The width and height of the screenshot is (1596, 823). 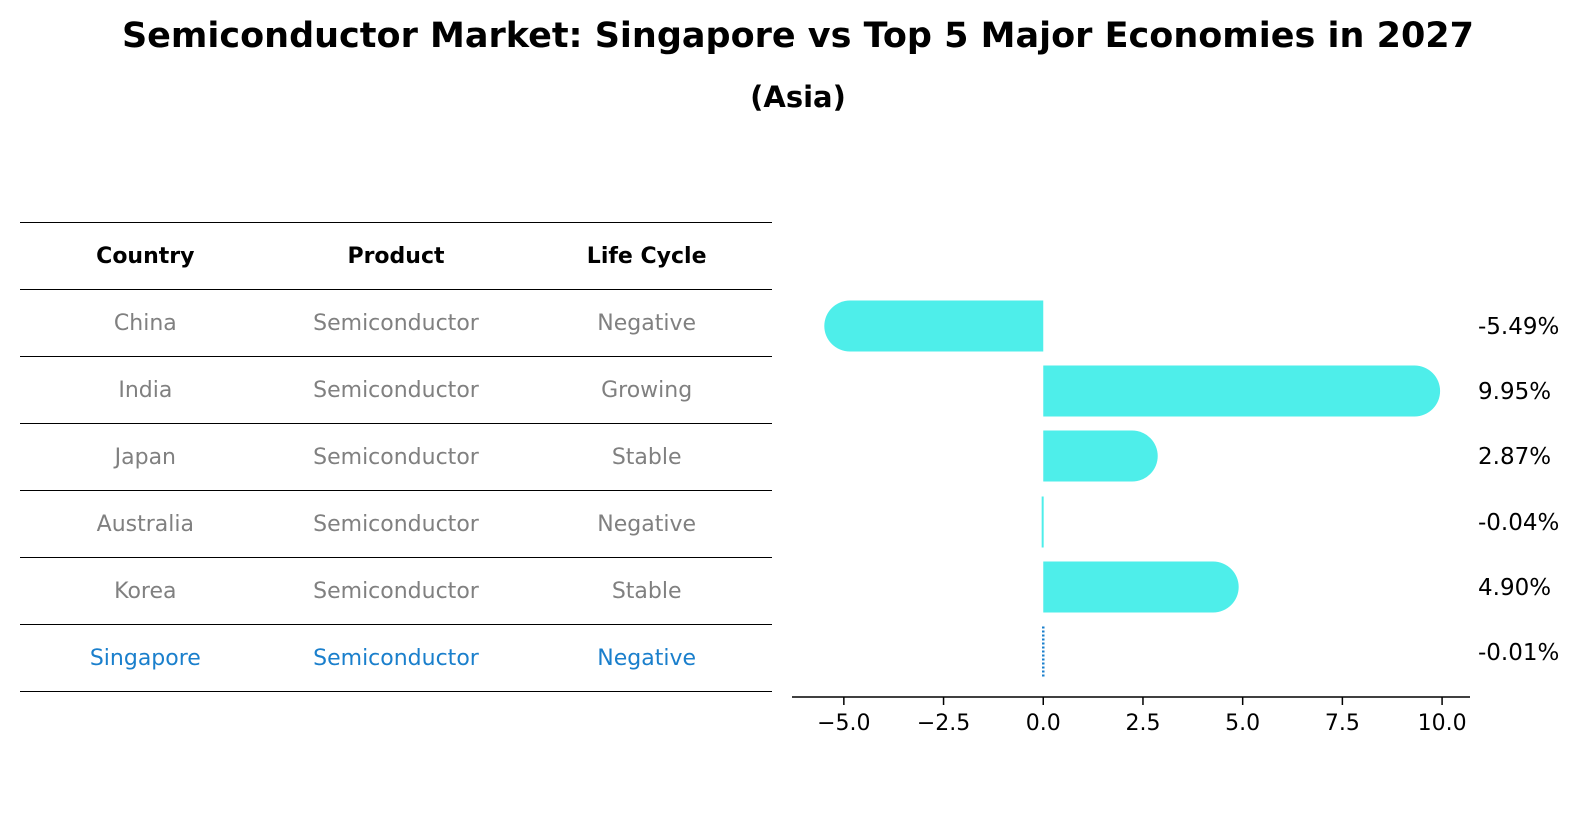 What do you see at coordinates (1142, 723) in the screenshot?
I see `x-tick-label: 2.5` at bounding box center [1142, 723].